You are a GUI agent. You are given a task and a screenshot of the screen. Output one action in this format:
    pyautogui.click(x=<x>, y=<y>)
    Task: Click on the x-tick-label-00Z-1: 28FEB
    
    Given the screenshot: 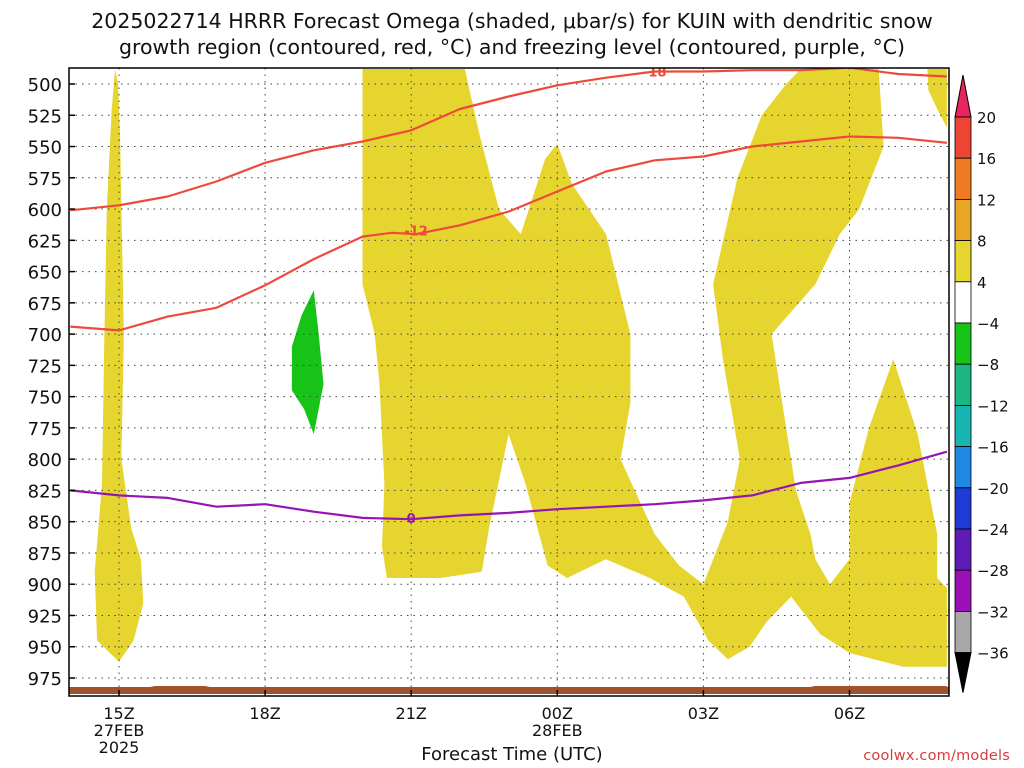 What is the action you would take?
    pyautogui.click(x=557, y=730)
    